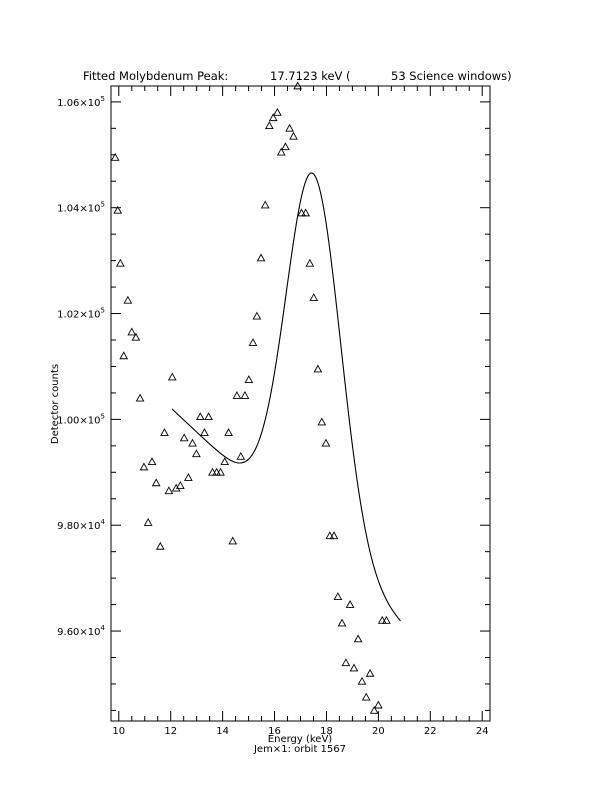 The height and width of the screenshot is (792, 612). Describe the element at coordinates (430, 731) in the screenshot. I see `x-tick-label: 22` at that location.